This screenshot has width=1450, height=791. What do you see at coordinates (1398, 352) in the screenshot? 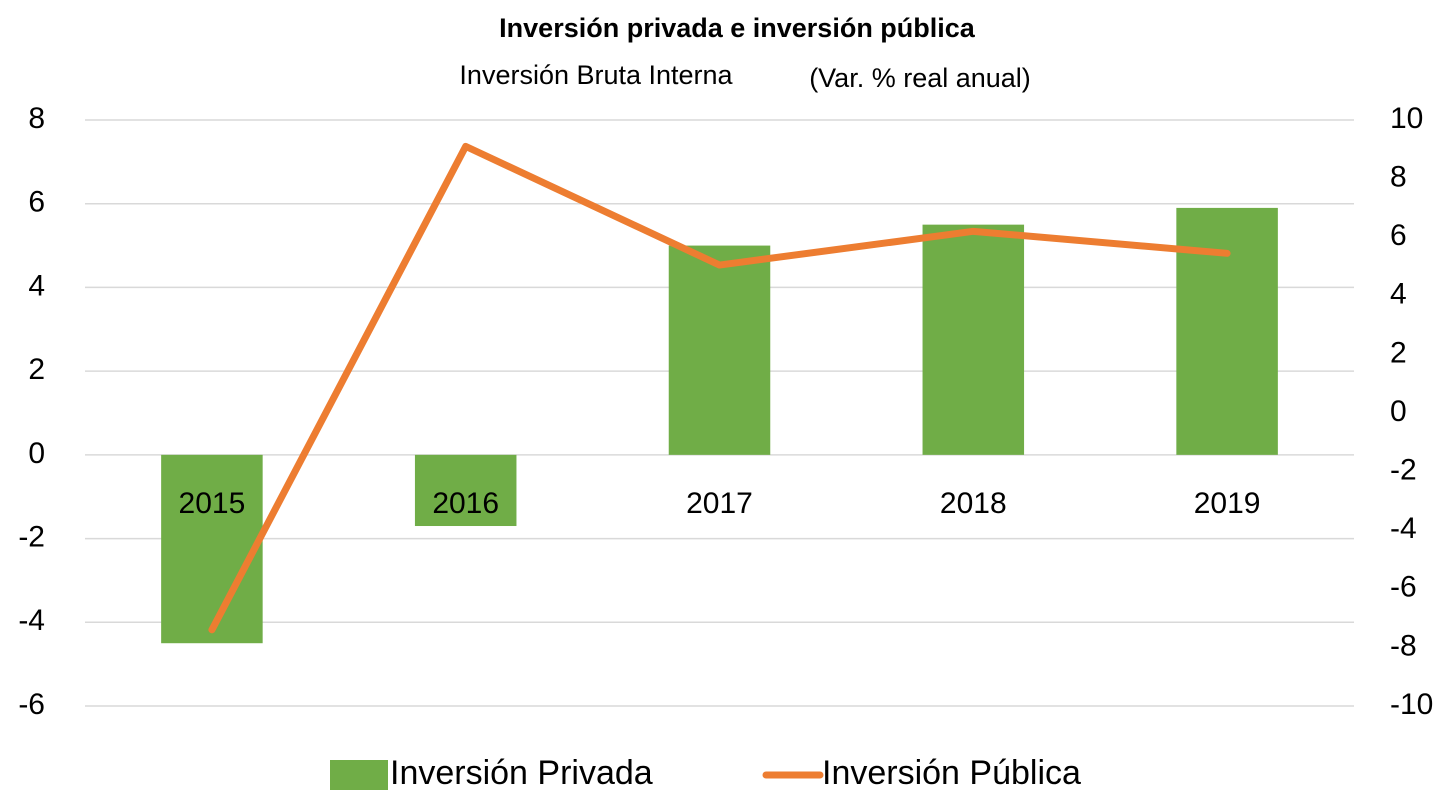
I see `y2-tick-label: 2` at bounding box center [1398, 352].